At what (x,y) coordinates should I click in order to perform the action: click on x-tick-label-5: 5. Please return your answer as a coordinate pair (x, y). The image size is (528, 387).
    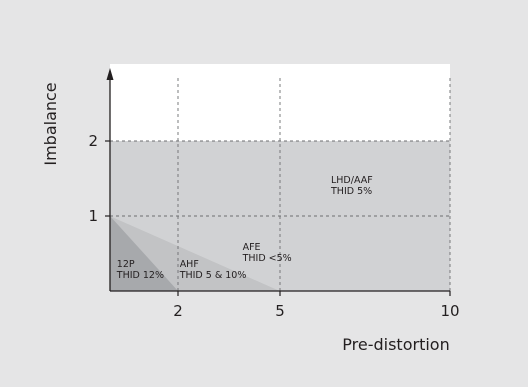
    Looking at the image, I should click on (280, 311).